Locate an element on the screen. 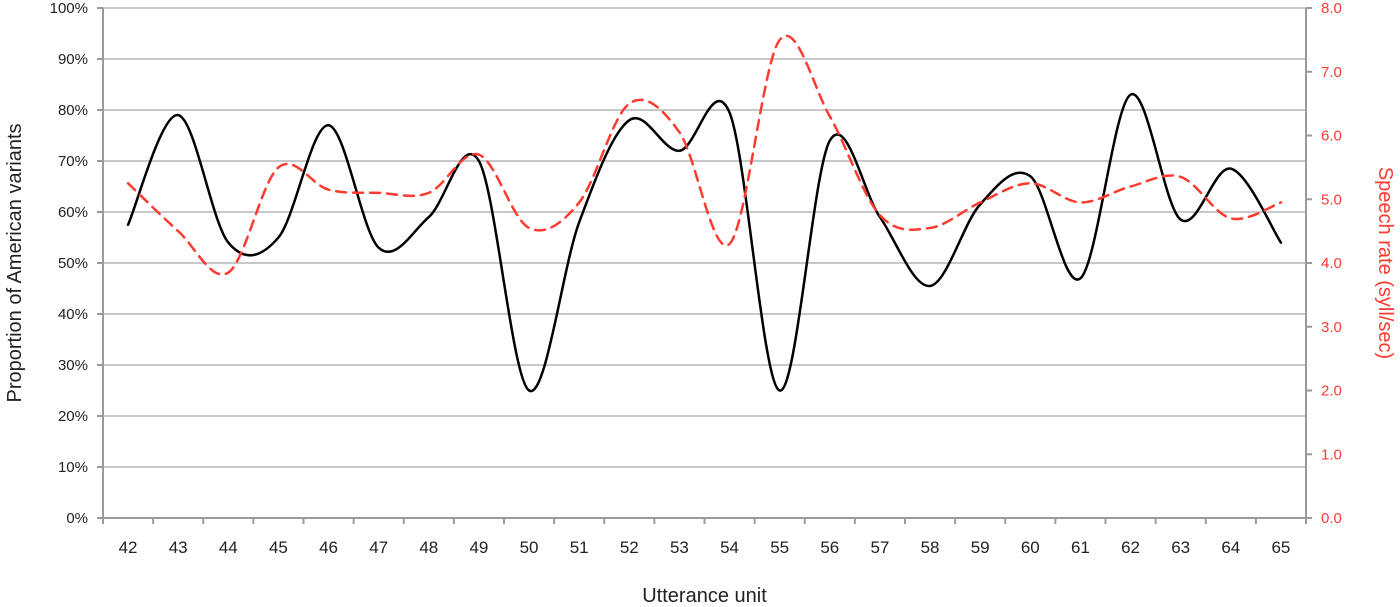  right-tick-label: 3.0 is located at coordinates (1331, 327).